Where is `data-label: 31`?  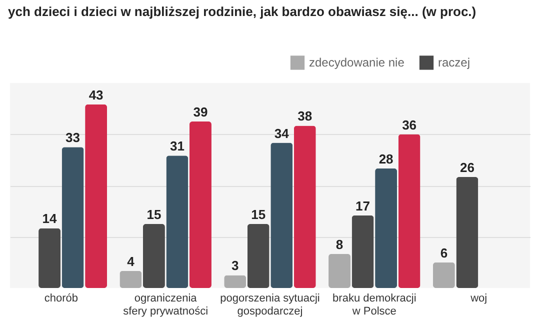
data-label: 31 is located at coordinates (177, 146).